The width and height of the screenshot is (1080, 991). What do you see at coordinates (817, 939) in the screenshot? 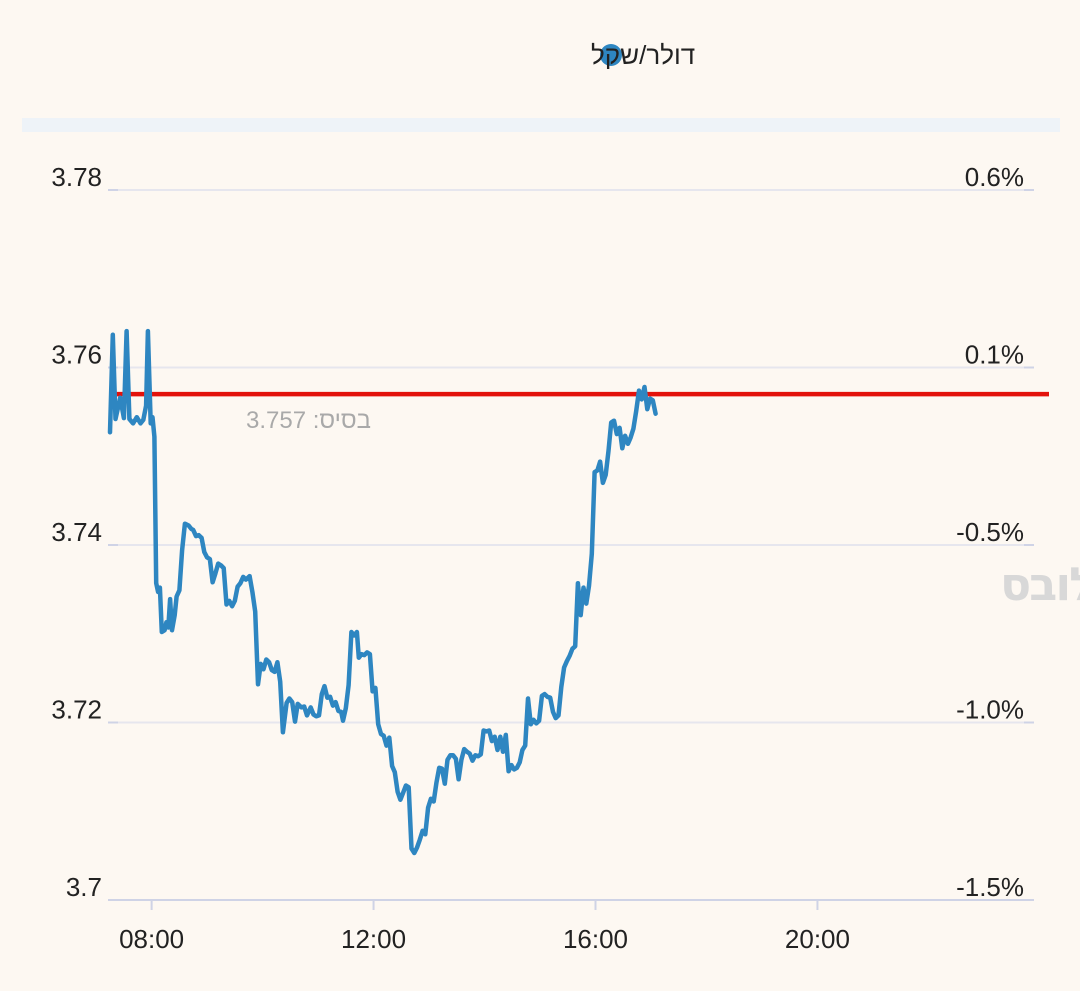
I see `x-tick-label: 20:00` at bounding box center [817, 939].